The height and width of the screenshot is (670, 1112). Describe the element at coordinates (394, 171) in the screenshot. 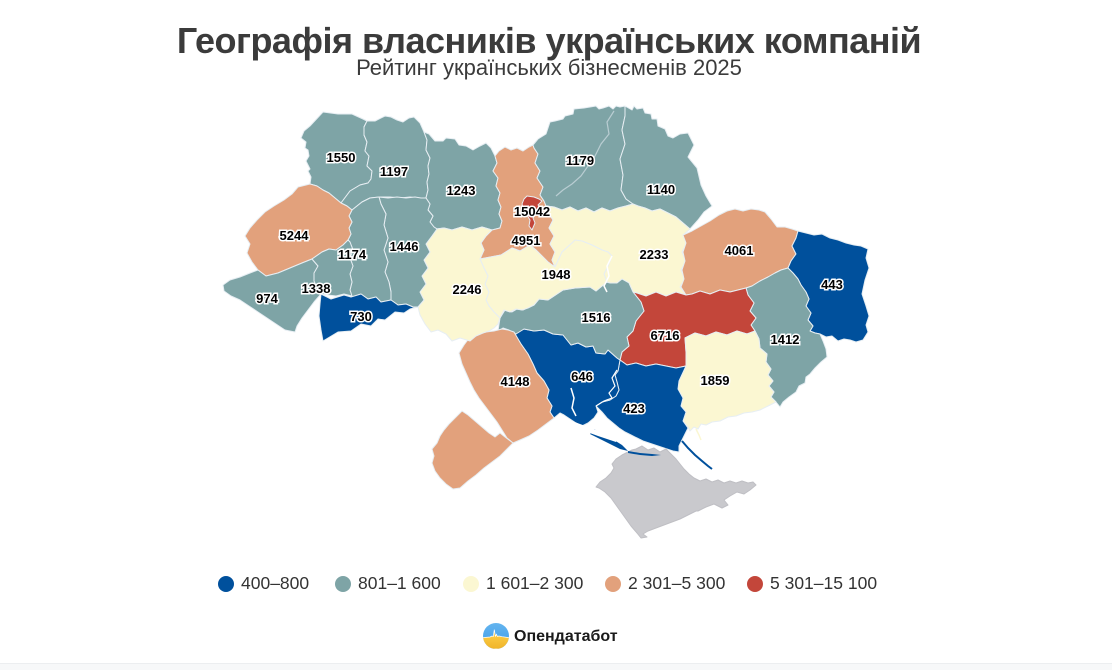

I see `svg-text: 1197` at that location.